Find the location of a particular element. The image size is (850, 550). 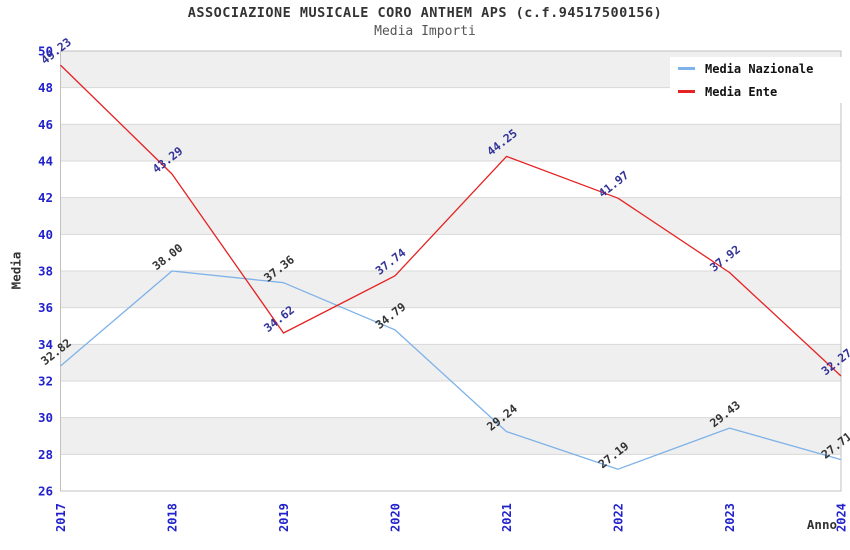

y-tick-label: 30 is located at coordinates (45, 417).